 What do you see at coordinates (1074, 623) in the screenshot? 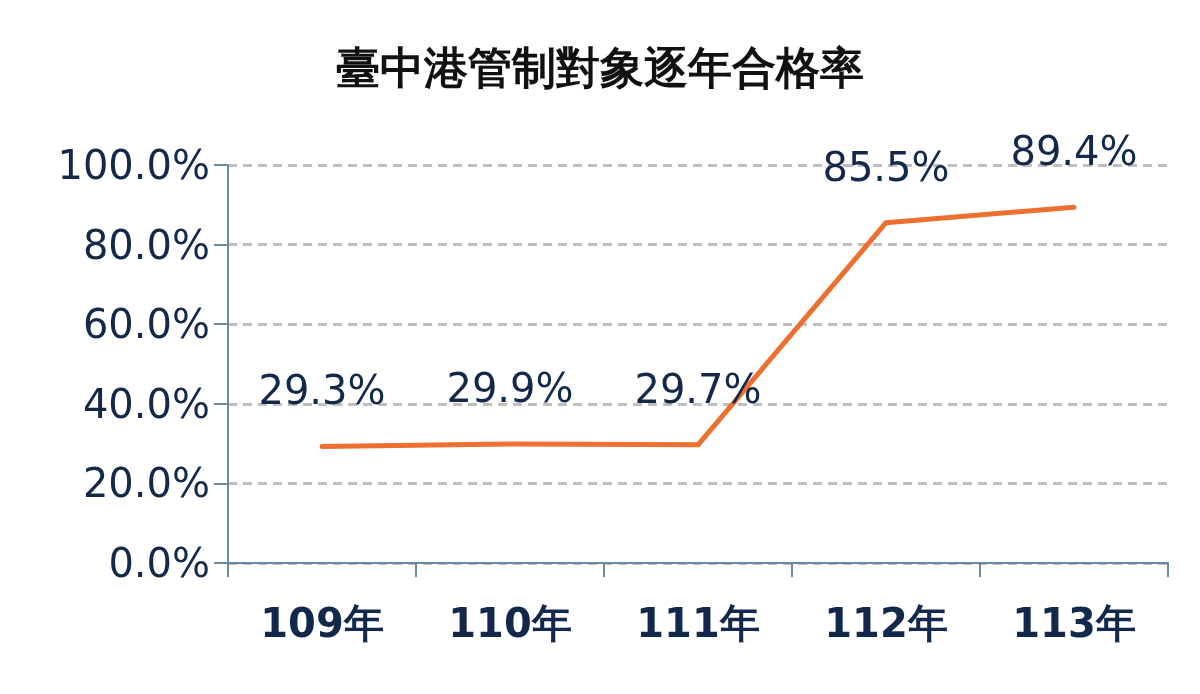
I see `x-tick-label: 113年` at bounding box center [1074, 623].